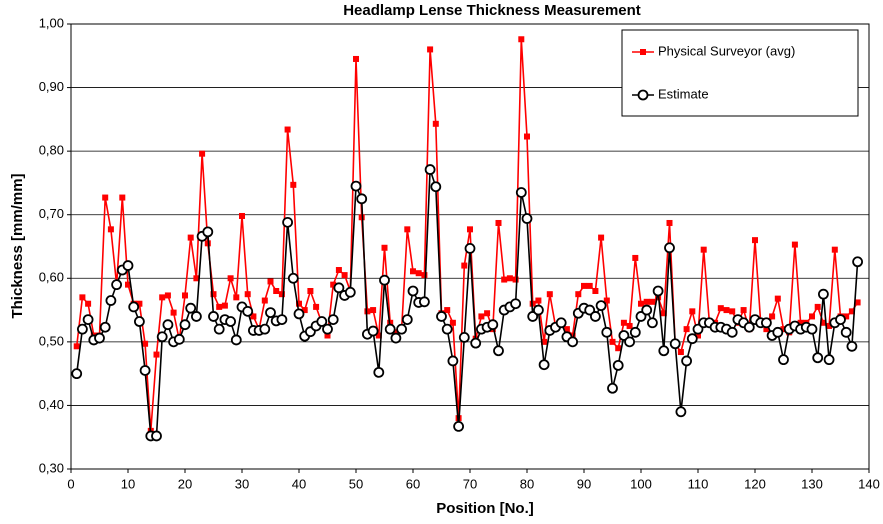 The image size is (883, 524). Describe the element at coordinates (17, 245) in the screenshot. I see `y-axis-label: Thickness [mm/mm]` at that location.